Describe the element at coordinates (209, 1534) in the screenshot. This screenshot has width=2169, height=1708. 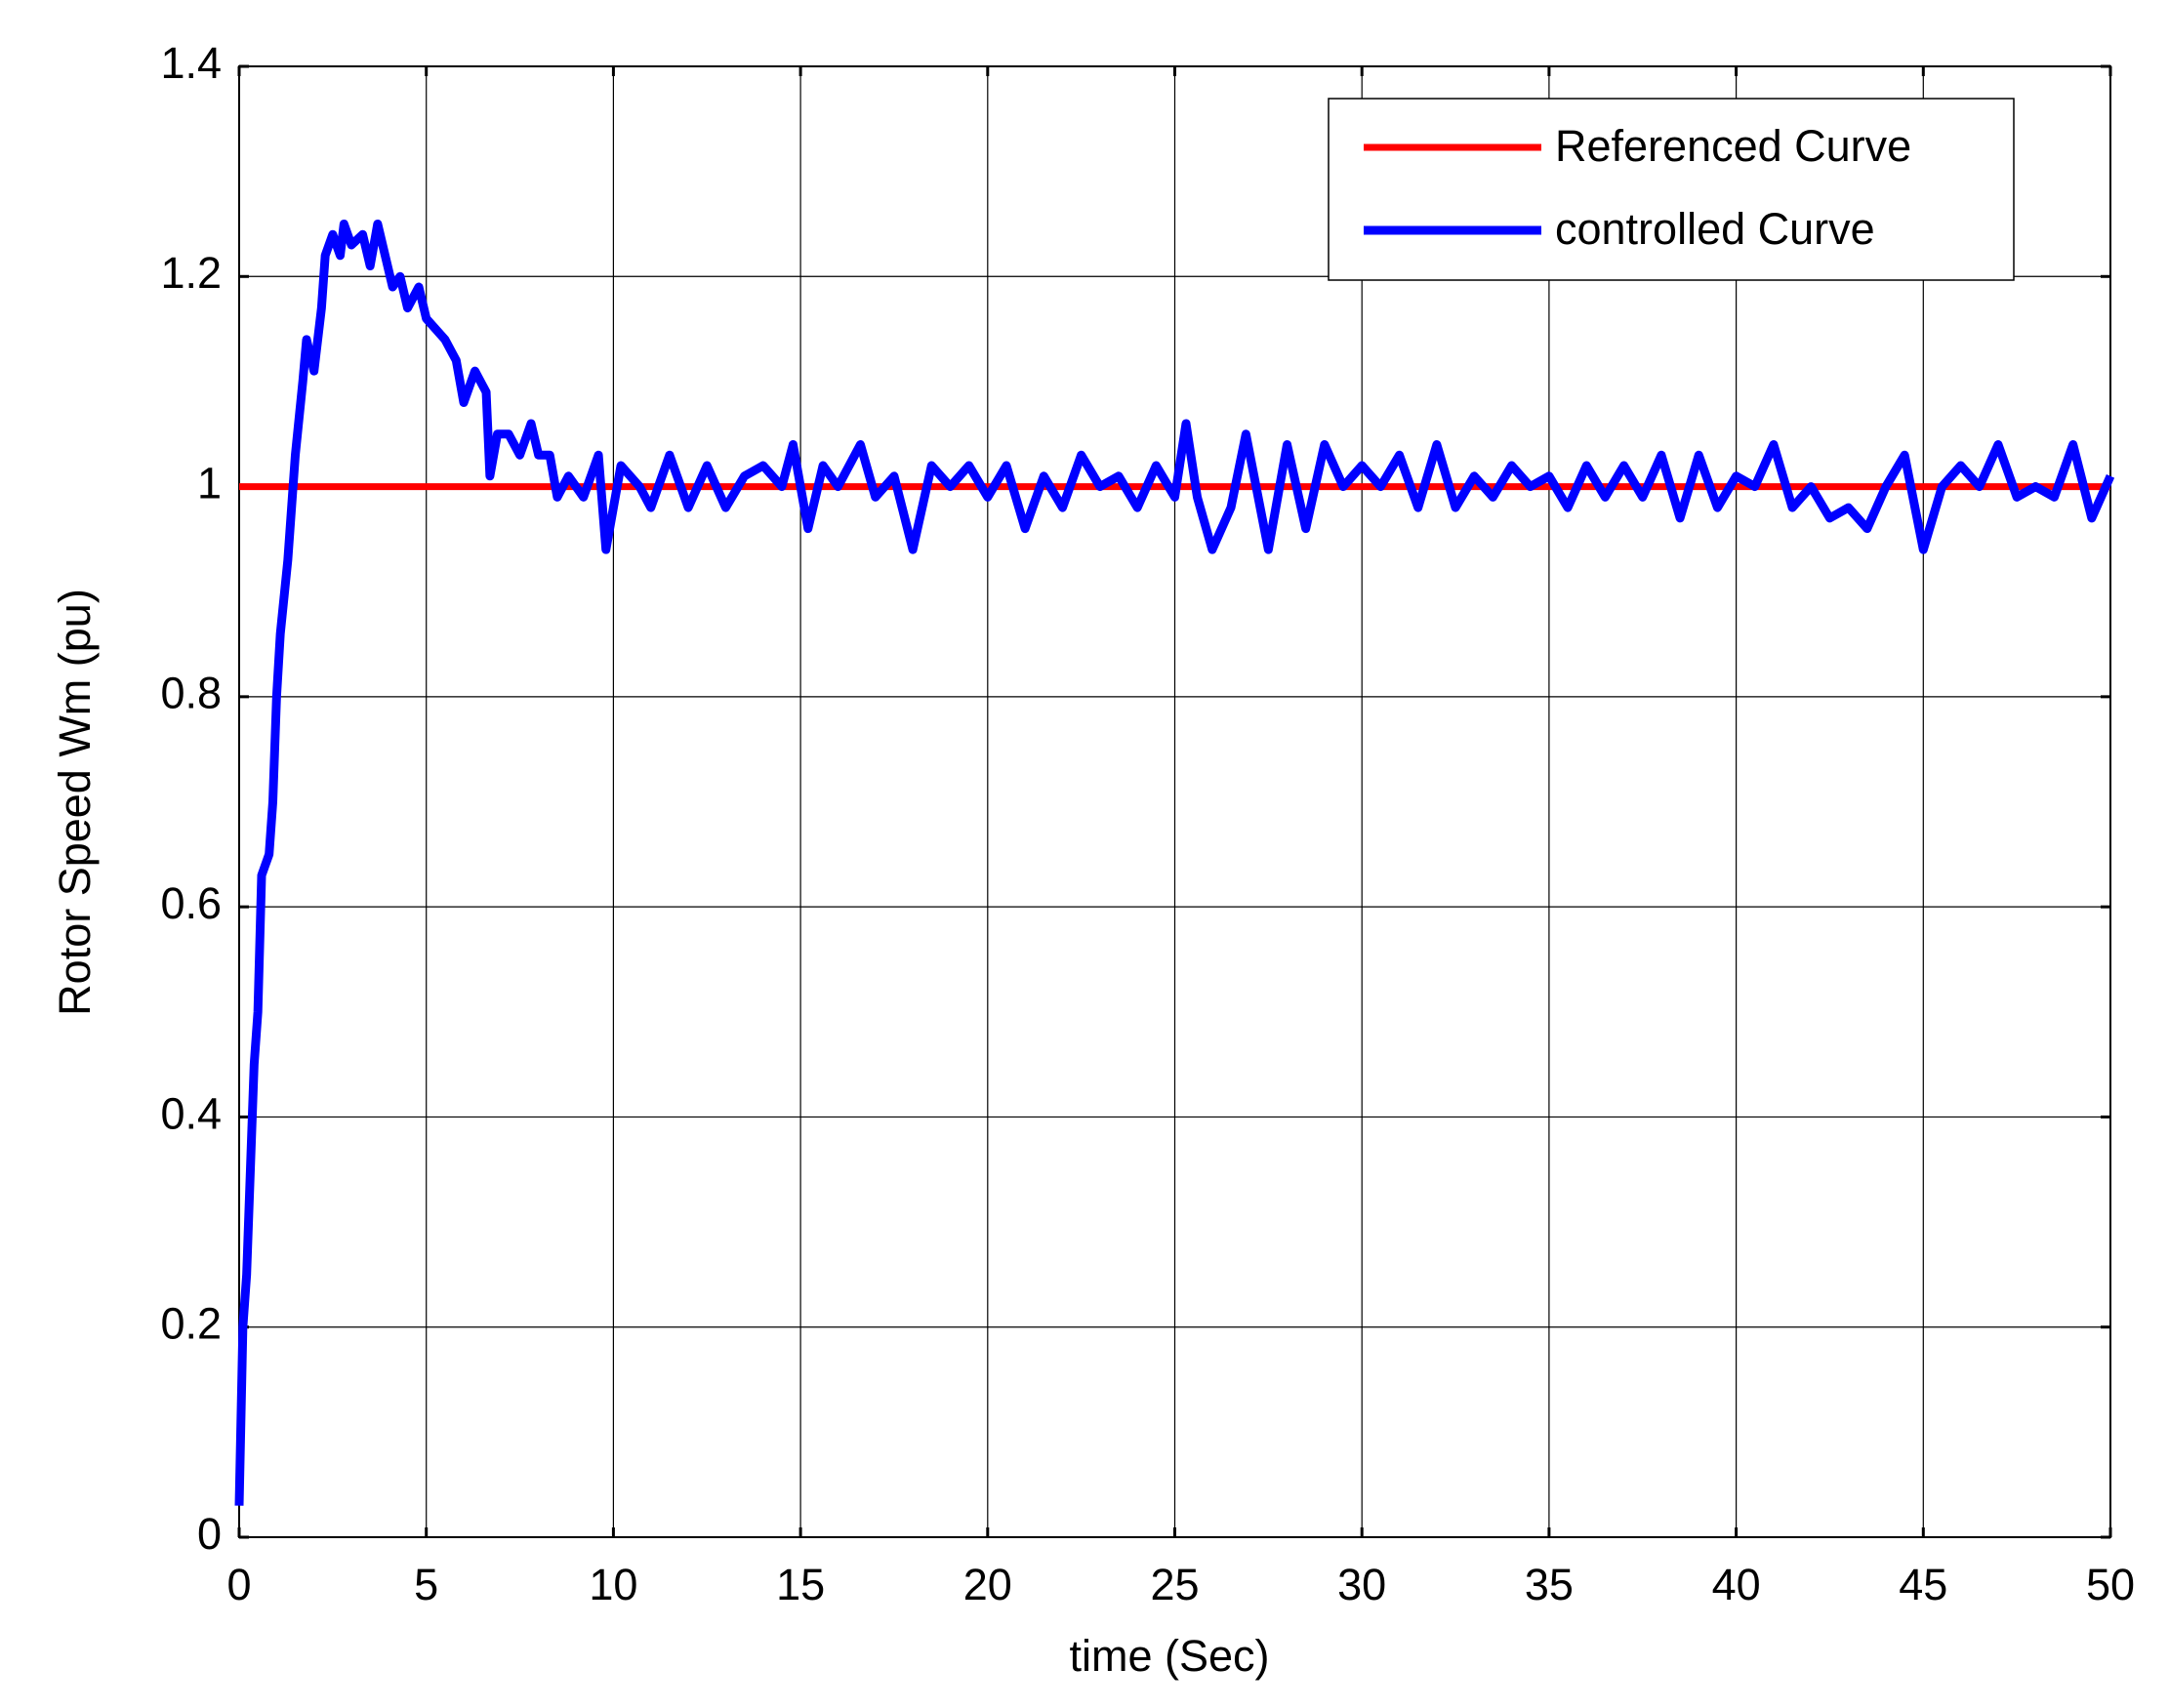
I see `y-tick-label: 0` at that location.